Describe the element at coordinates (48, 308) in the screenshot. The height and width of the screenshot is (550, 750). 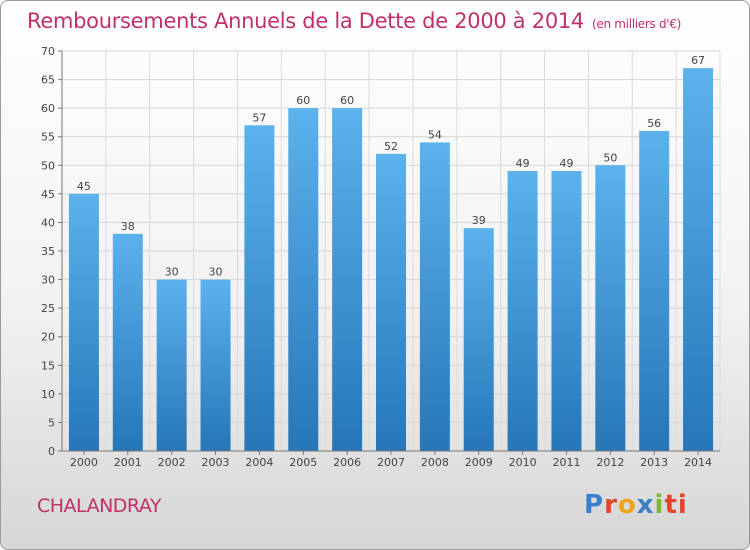
I see `y-tick-label: 25` at that location.